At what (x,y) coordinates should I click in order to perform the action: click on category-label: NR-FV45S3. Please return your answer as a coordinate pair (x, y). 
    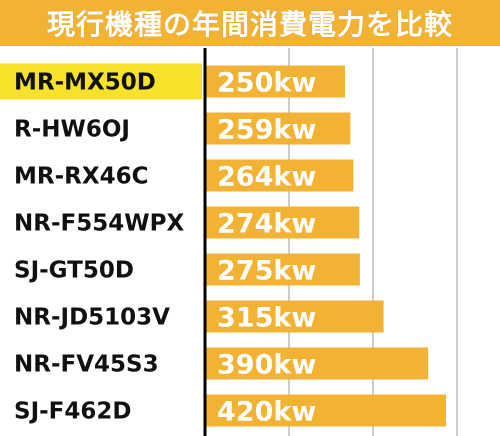
    Looking at the image, I should click on (86, 365).